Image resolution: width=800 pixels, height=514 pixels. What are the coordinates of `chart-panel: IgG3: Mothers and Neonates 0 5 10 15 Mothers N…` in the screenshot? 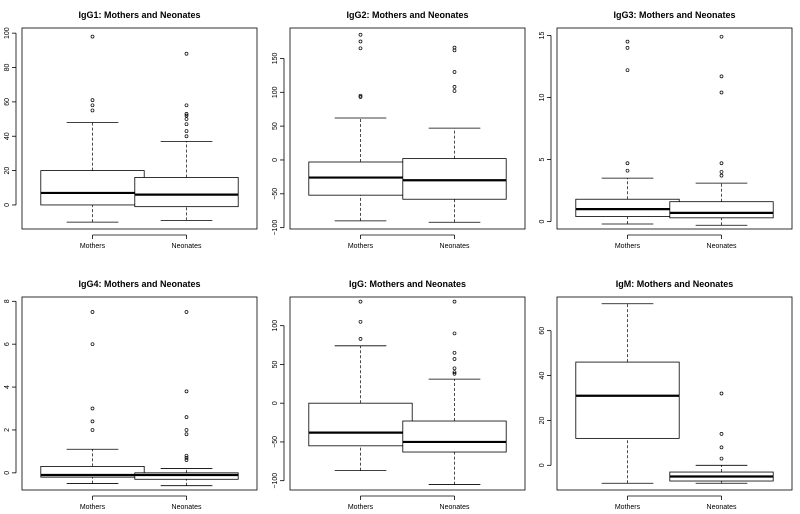 It's located at (666, 130).